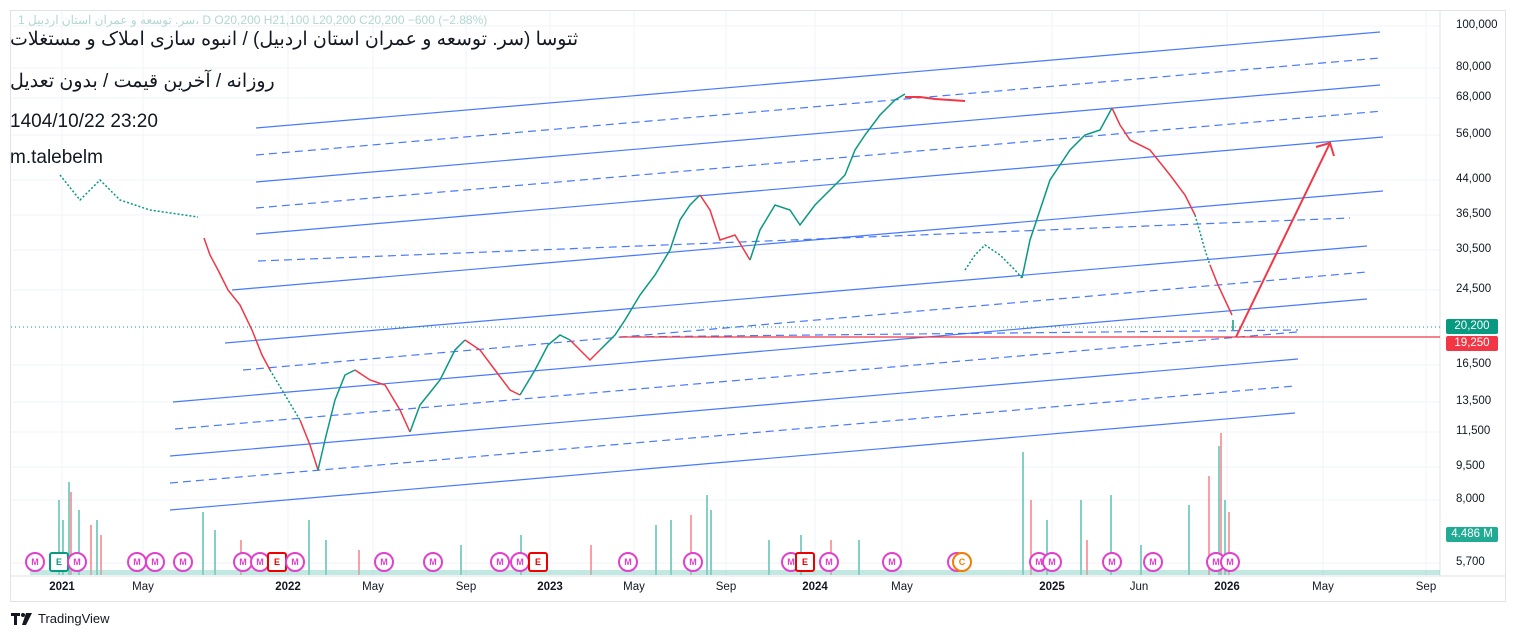  What do you see at coordinates (1470, 499) in the screenshot?
I see `price-tick: 8,000` at bounding box center [1470, 499].